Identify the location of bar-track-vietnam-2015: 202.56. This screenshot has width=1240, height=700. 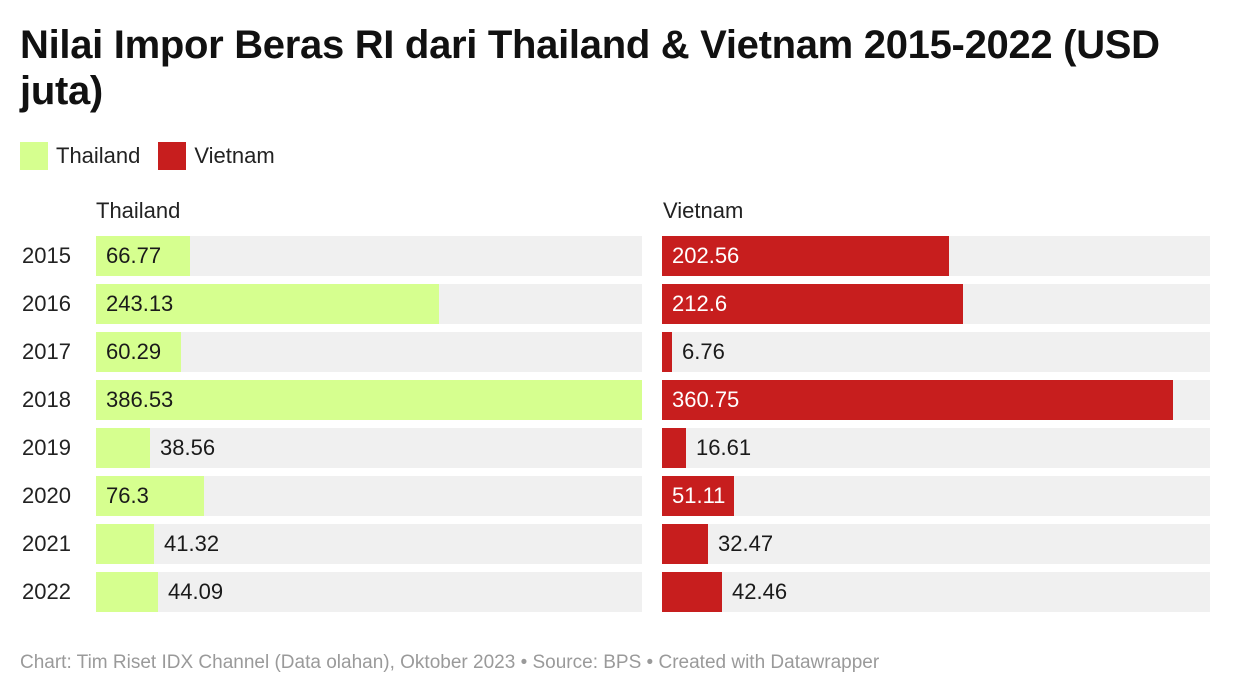
(936, 256).